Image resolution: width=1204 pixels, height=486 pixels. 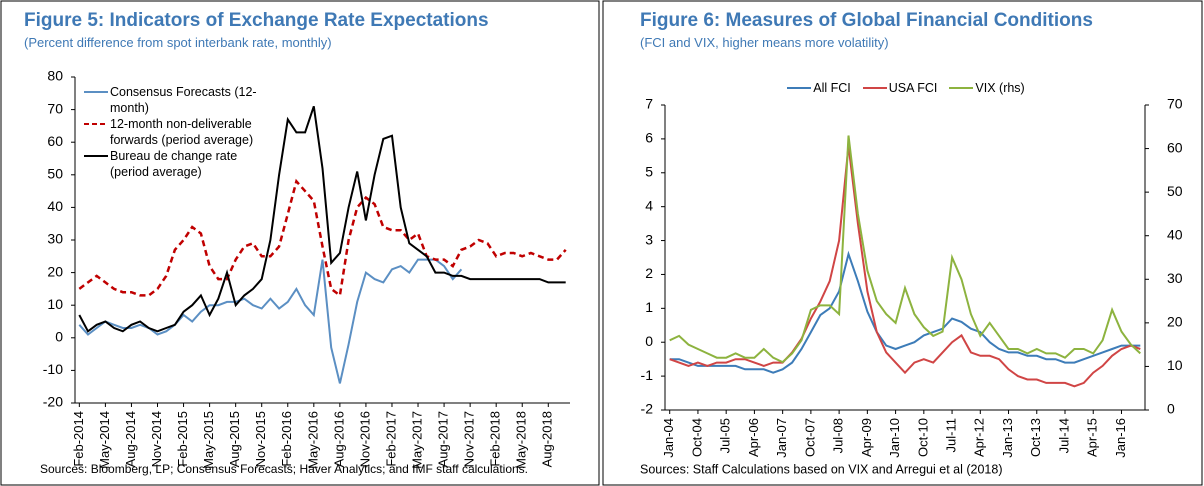 What do you see at coordinates (416, 440) in the screenshot?
I see `x-tick-label: May-2017` at bounding box center [416, 440].